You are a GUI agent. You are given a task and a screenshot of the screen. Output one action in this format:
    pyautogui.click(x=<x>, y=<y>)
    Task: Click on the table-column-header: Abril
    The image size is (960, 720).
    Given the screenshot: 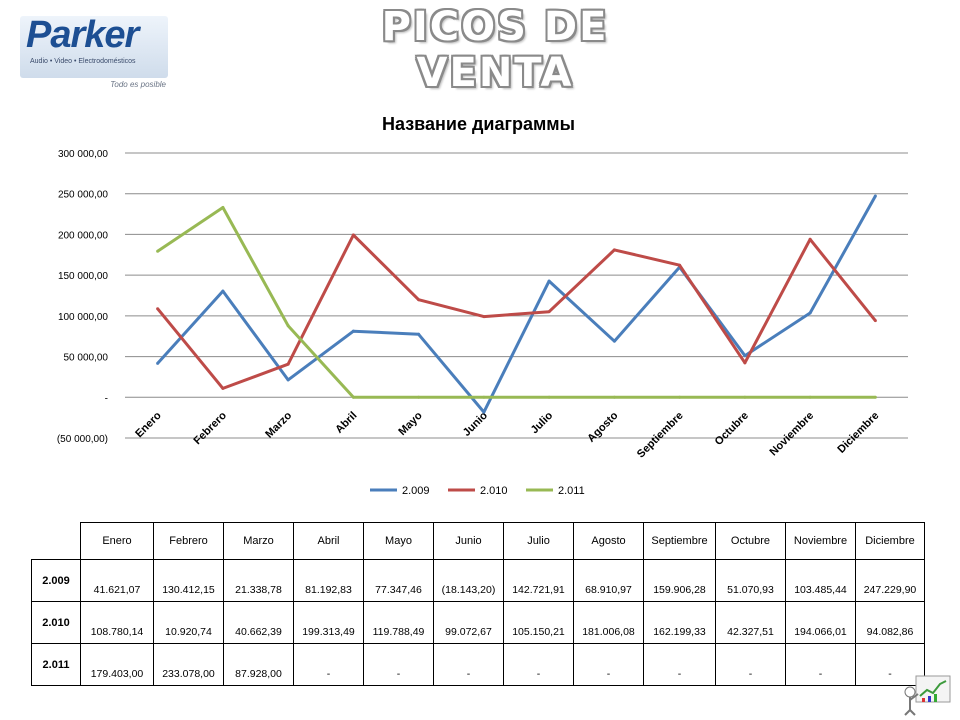 What is the action you would take?
    pyautogui.click(x=328, y=541)
    